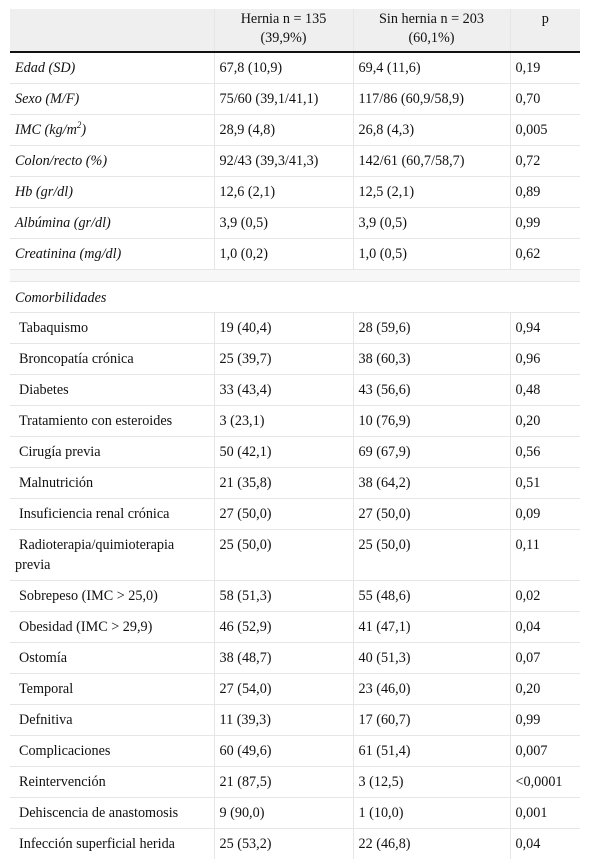 The width and height of the screenshot is (590, 861). I want to click on p-value: 0,96, so click(544, 358).